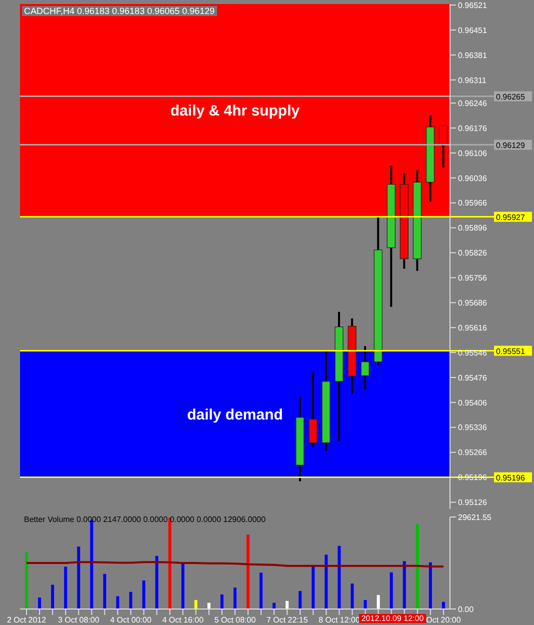  I want to click on ref-line-label: 0.96265, so click(511, 97).